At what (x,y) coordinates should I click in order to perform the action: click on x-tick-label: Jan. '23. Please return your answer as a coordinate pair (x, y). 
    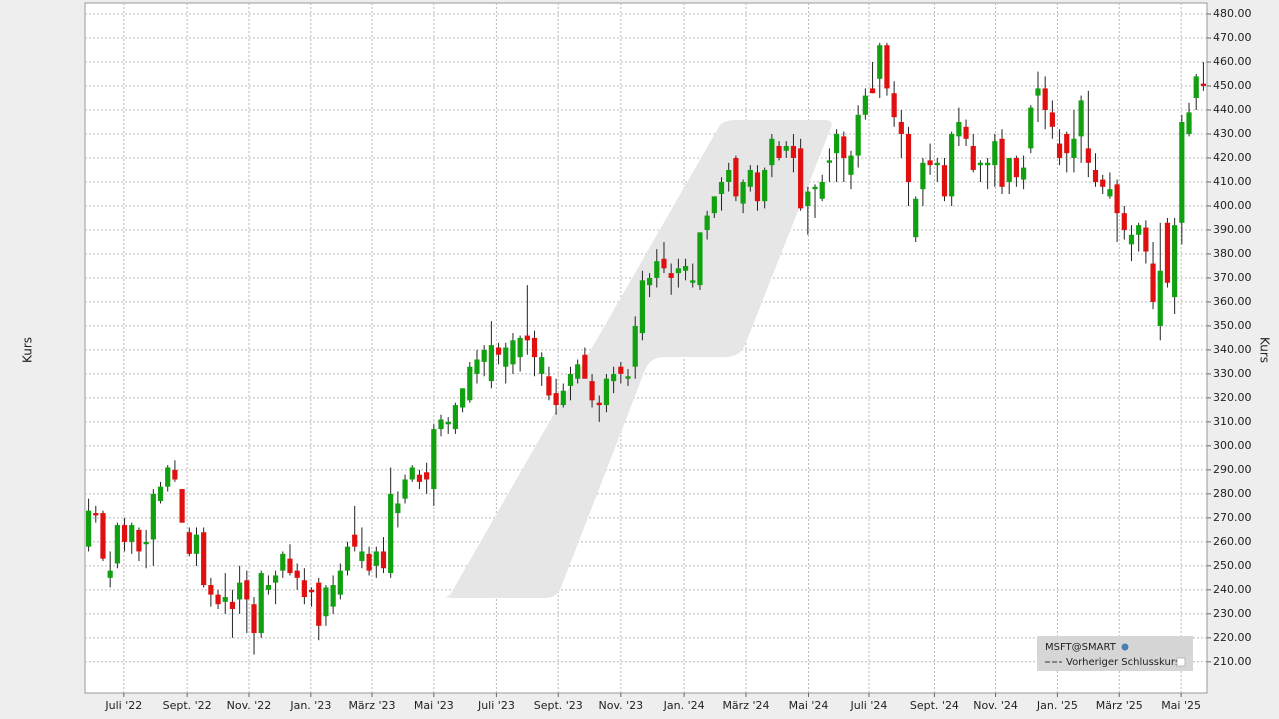
    Looking at the image, I should click on (310, 705).